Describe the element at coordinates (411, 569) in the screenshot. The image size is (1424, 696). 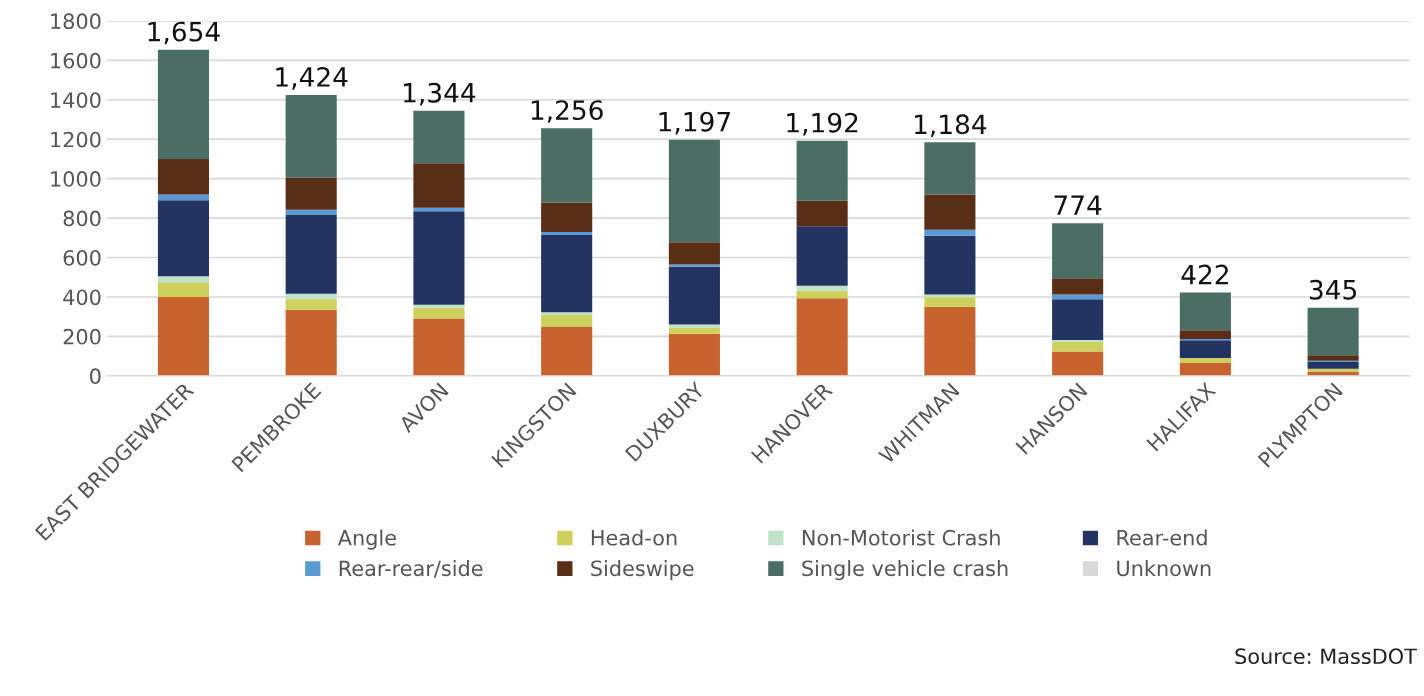
I see `legend-label: Rear-rear/side` at that location.